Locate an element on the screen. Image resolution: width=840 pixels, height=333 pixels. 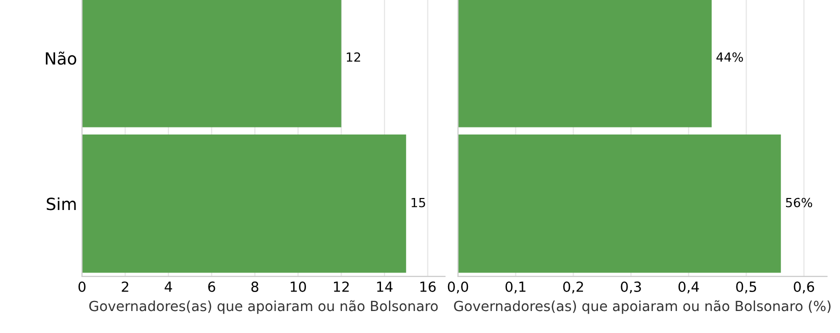
x-tick-label: 0,3 is located at coordinates (630, 287).